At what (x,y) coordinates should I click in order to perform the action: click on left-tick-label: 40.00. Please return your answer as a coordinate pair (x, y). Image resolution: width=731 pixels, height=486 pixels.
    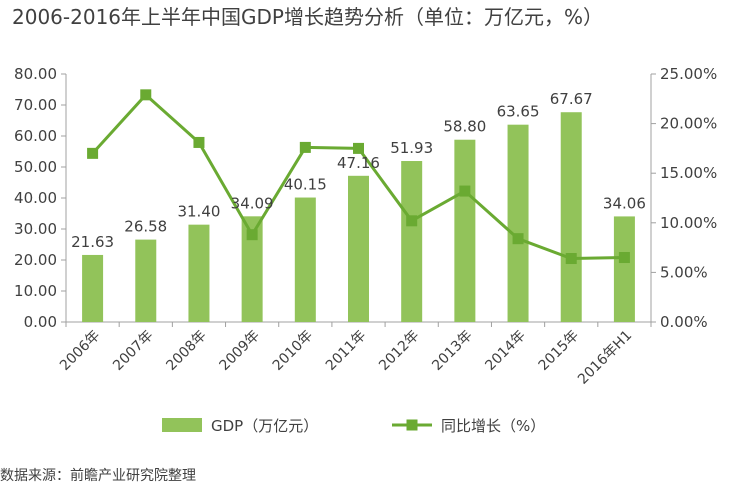
    Looking at the image, I should click on (35, 198).